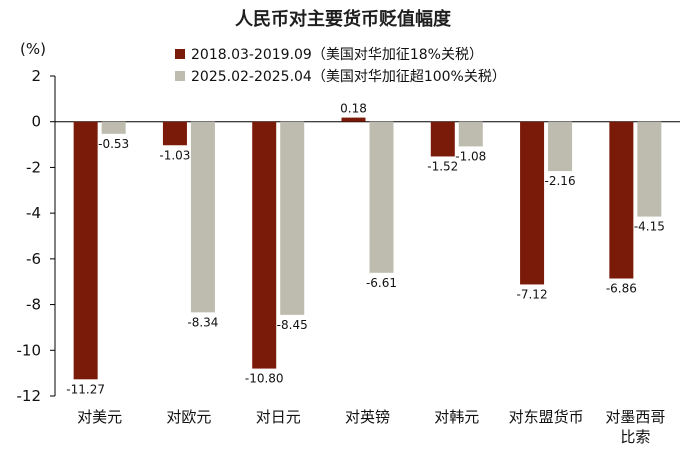  Describe the element at coordinates (381, 283) in the screenshot. I see `data-label-series-2-4: -6.61` at that location.